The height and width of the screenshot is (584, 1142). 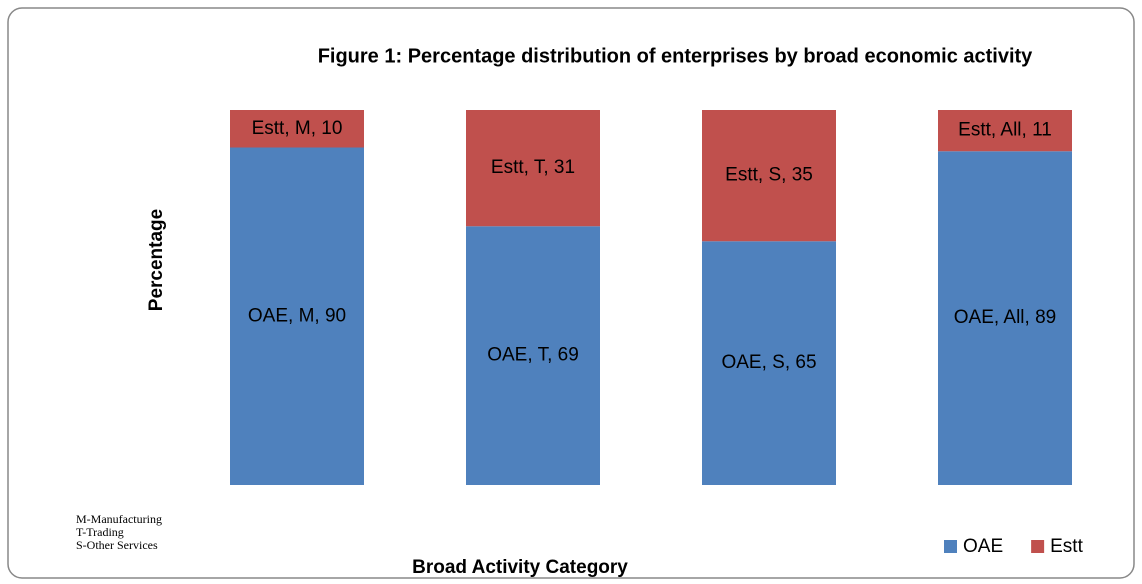 I want to click on data-label: Estt, M, 10, so click(x=297, y=128).